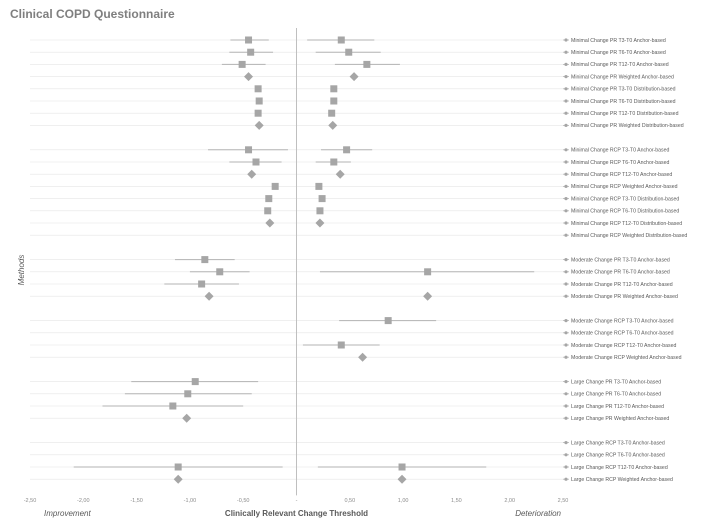  I want to click on x-tick-label: -, so click(297, 501).